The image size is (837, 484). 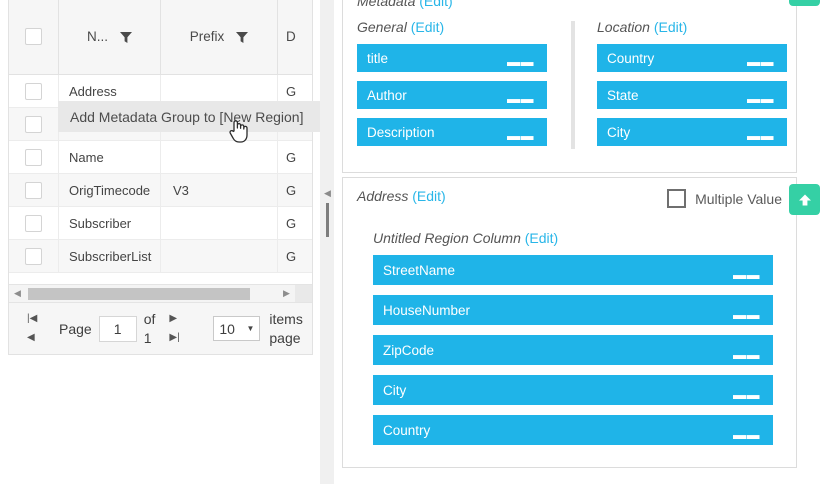 I want to click on table-row: Subscriber G, so click(x=160, y=223).